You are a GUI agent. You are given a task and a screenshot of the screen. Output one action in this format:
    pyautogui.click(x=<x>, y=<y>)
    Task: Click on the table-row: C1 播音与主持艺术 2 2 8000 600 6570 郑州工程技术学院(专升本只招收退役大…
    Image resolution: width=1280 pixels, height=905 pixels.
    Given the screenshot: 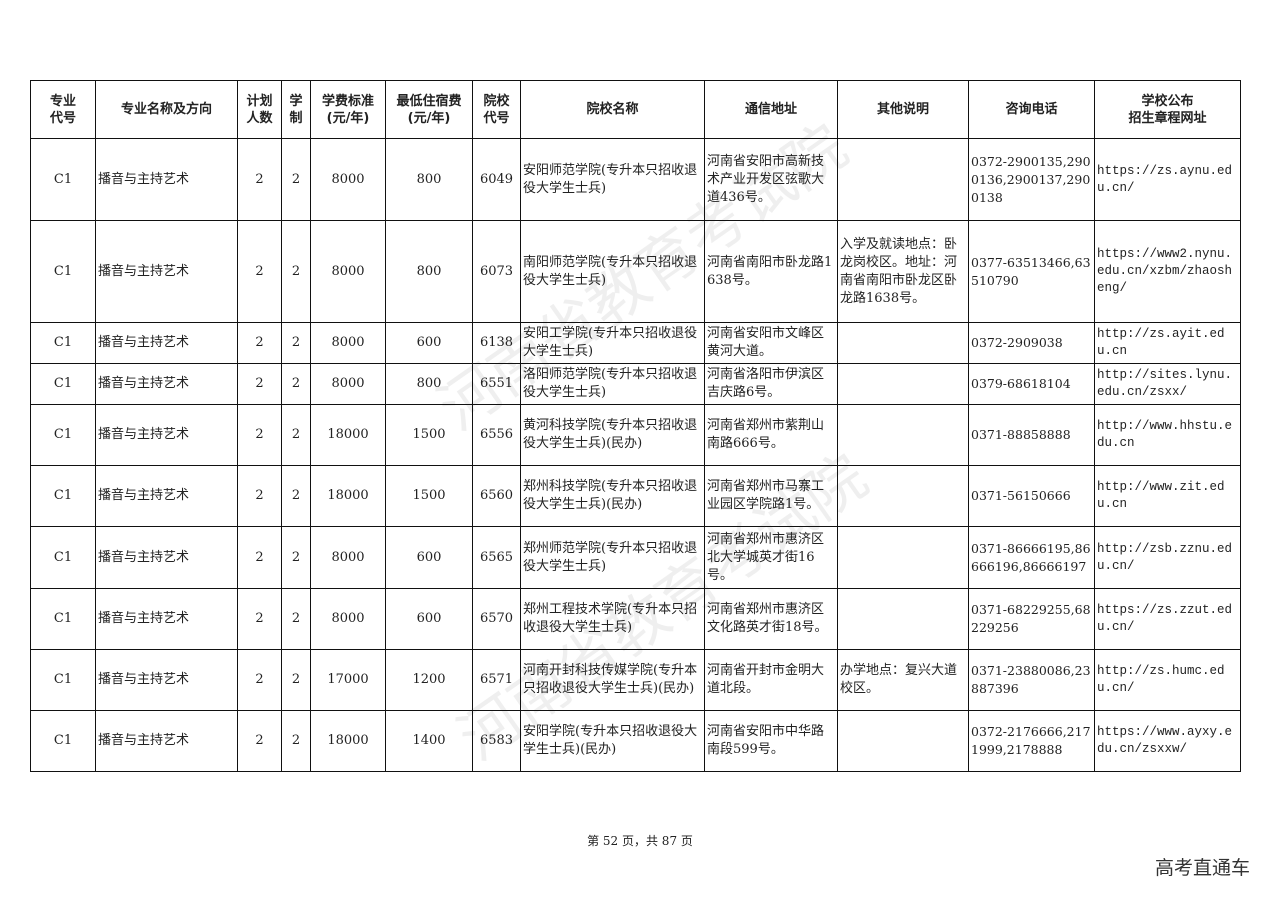 What is the action you would take?
    pyautogui.click(x=635, y=619)
    